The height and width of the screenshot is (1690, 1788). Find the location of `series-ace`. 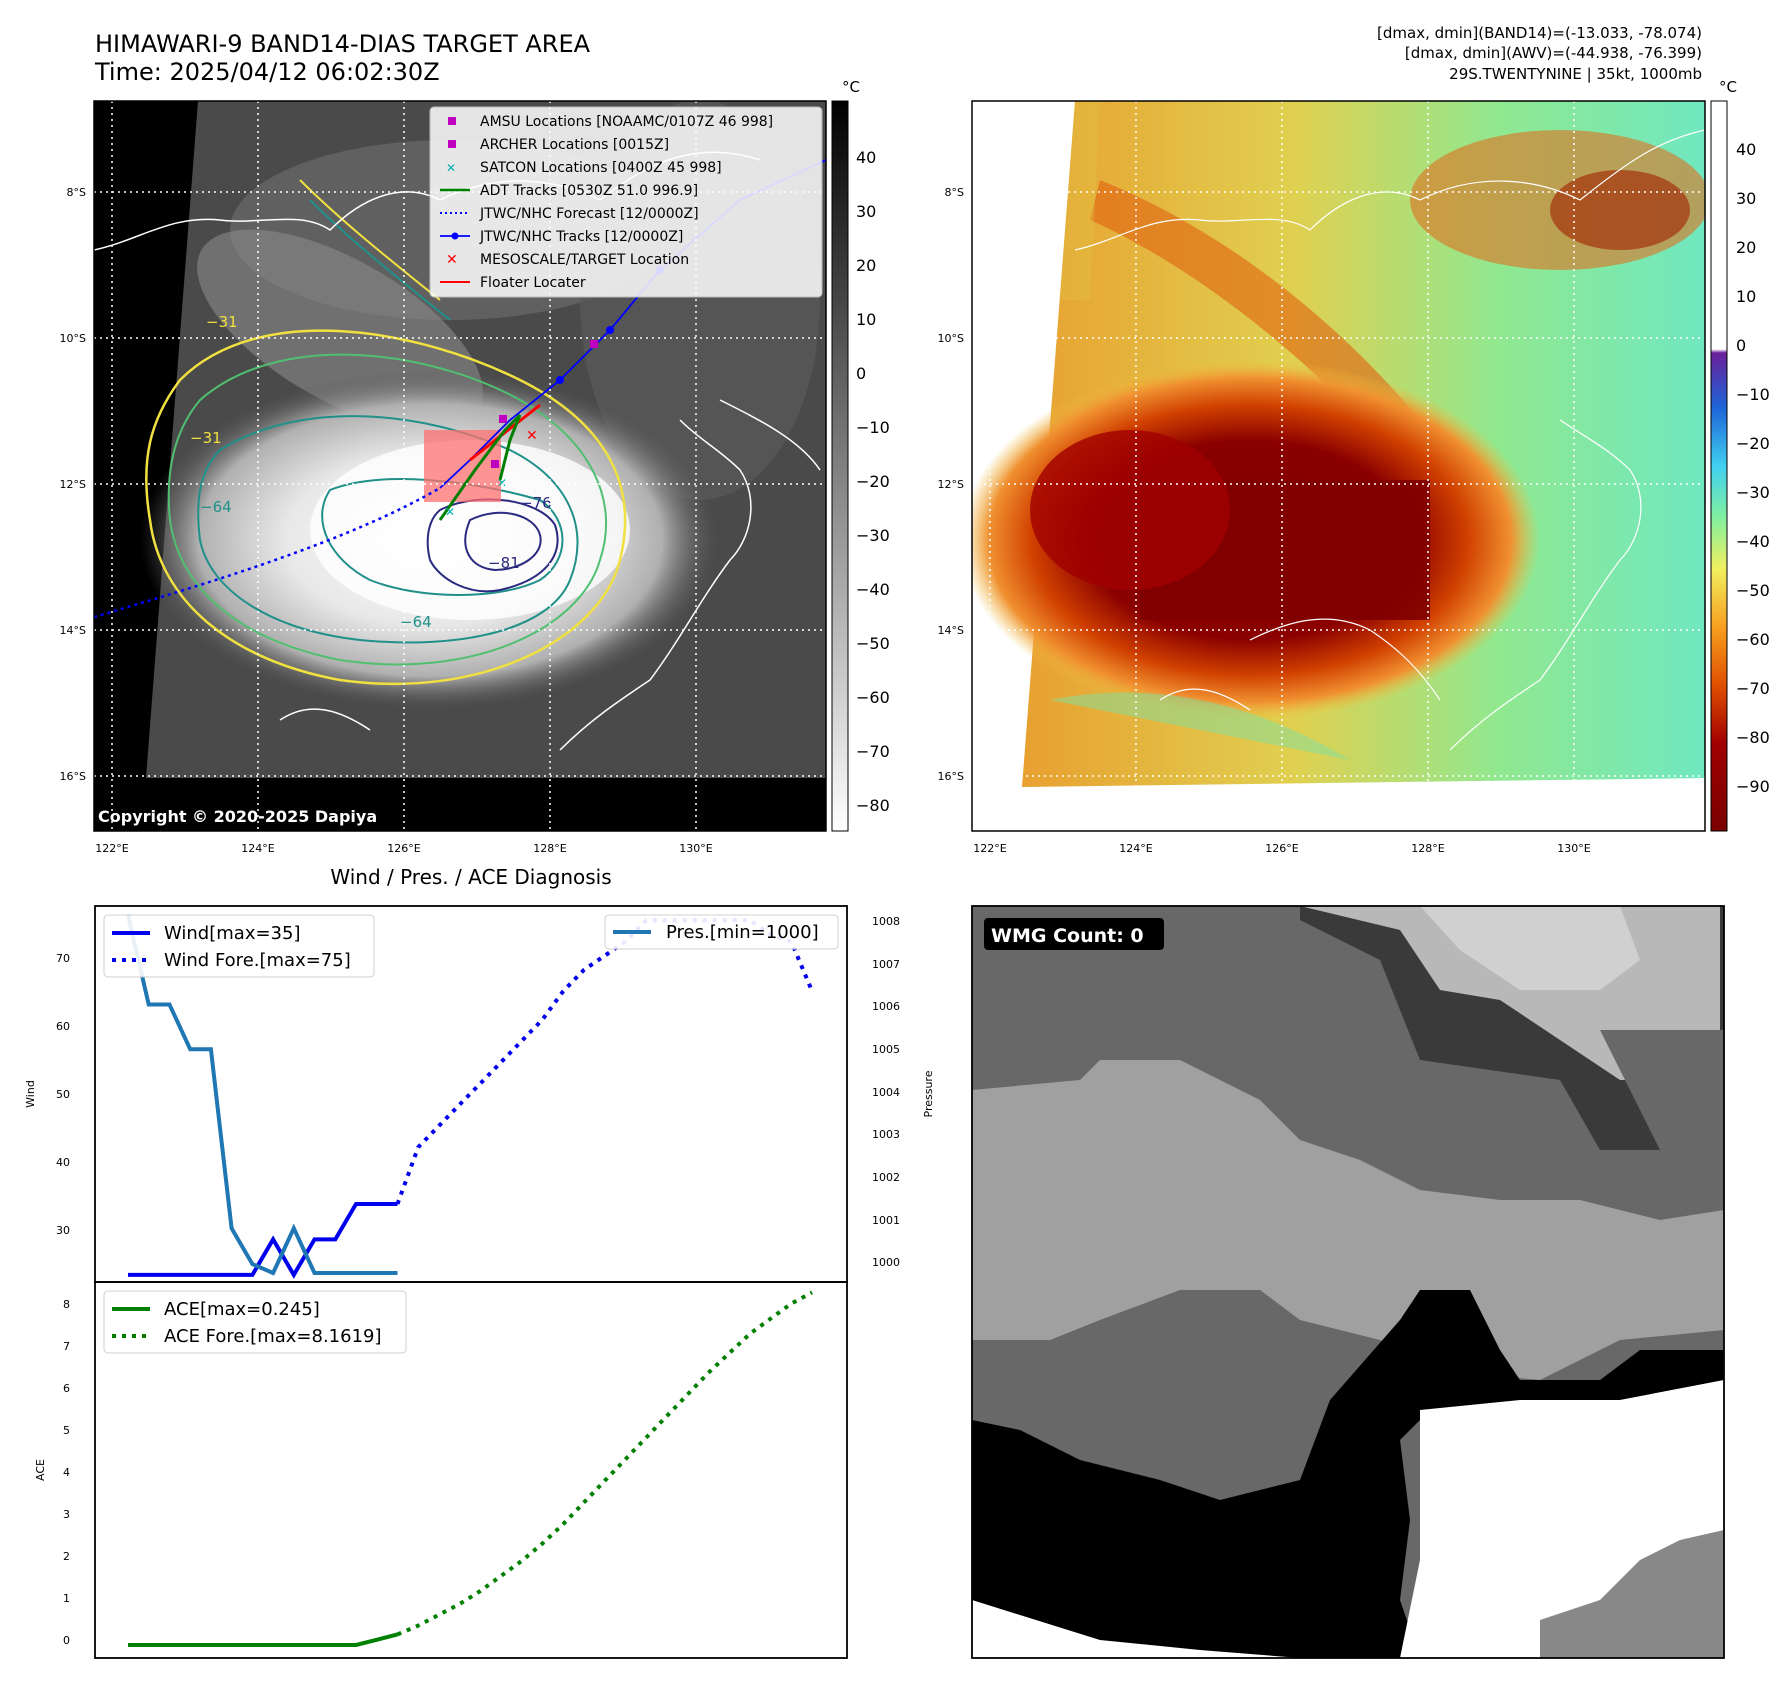

series-ace is located at coordinates (263, 1639).